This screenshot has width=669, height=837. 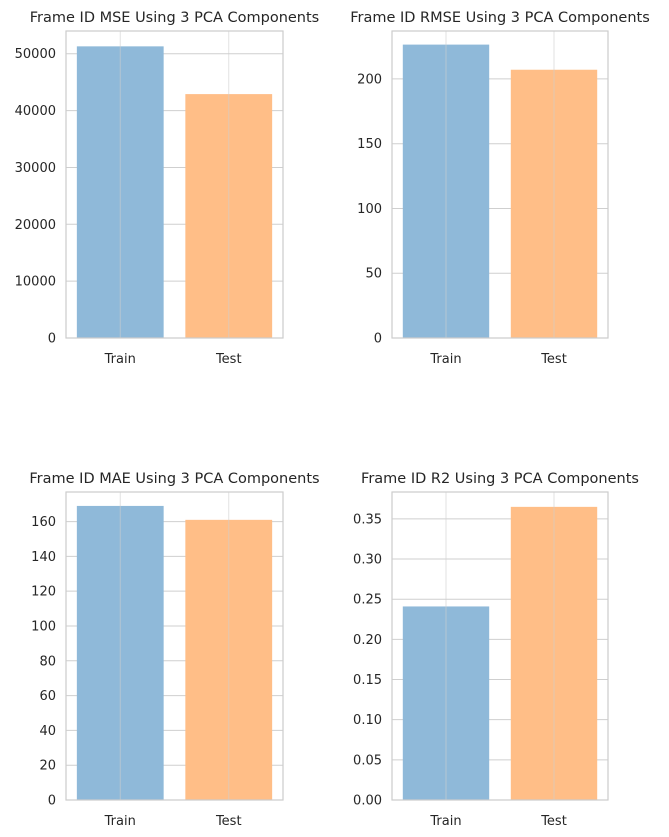 What do you see at coordinates (47, 696) in the screenshot?
I see `y-tick-label: 60` at bounding box center [47, 696].